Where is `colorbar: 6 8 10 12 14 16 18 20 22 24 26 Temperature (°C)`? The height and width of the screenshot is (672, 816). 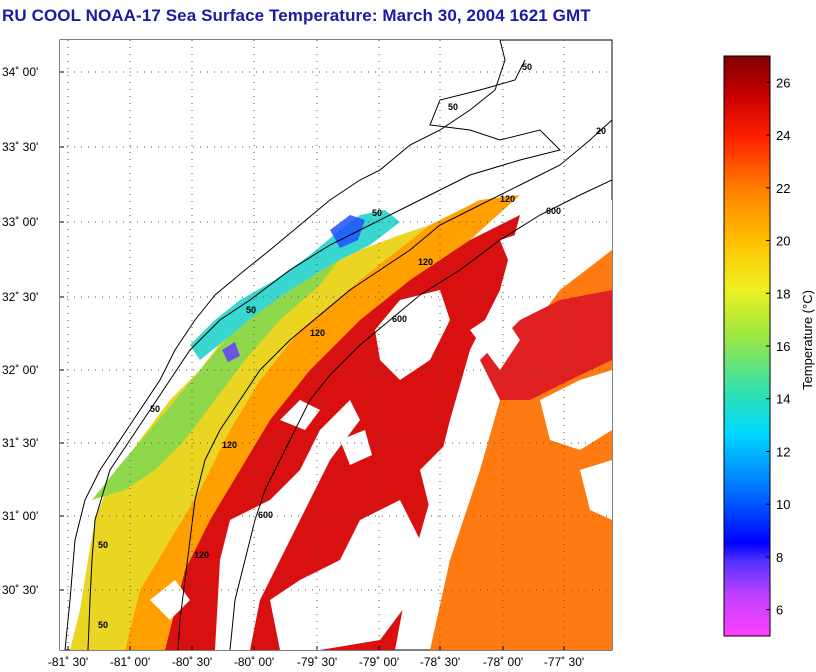 colorbar: 6 8 10 12 14 16 18 20 22 24 26 Temperature (°C) is located at coordinates (769, 346).